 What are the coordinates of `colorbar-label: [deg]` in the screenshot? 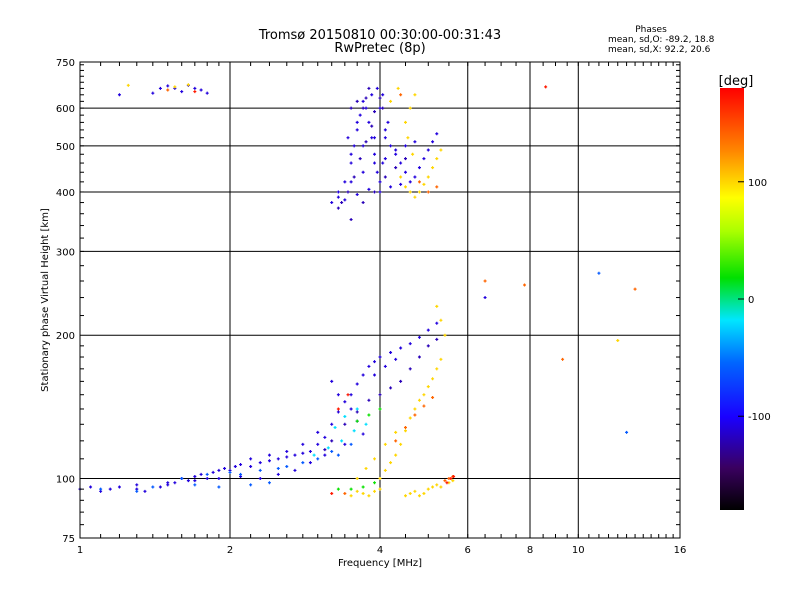 It's located at (736, 81).